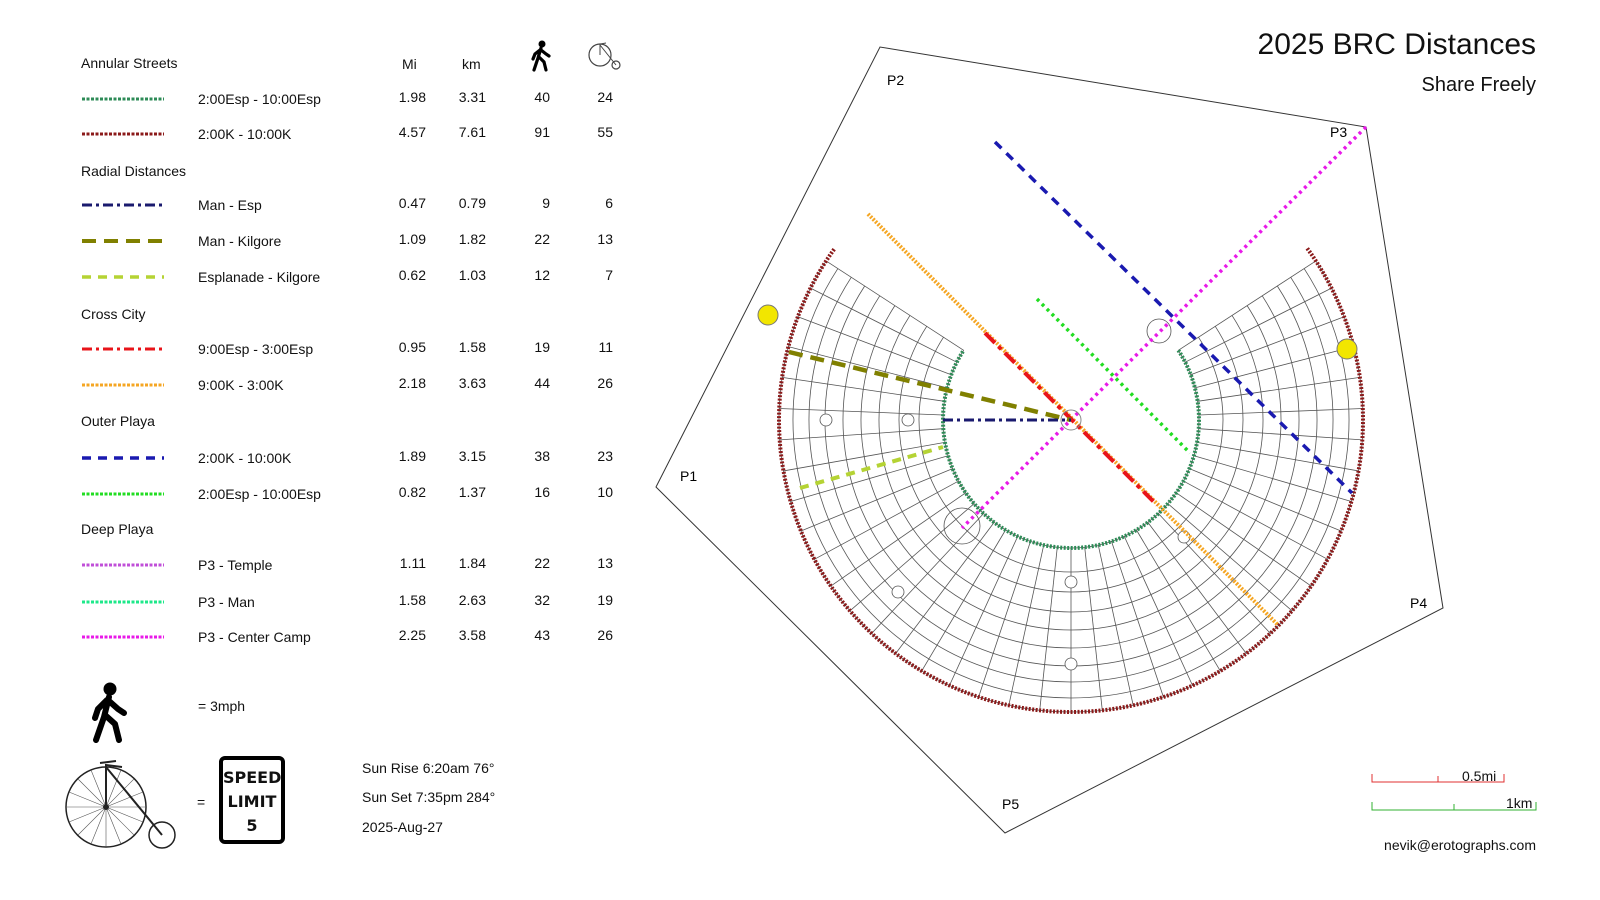 The width and height of the screenshot is (1600, 900). I want to click on point-label-p4: P4, so click(1418, 603).